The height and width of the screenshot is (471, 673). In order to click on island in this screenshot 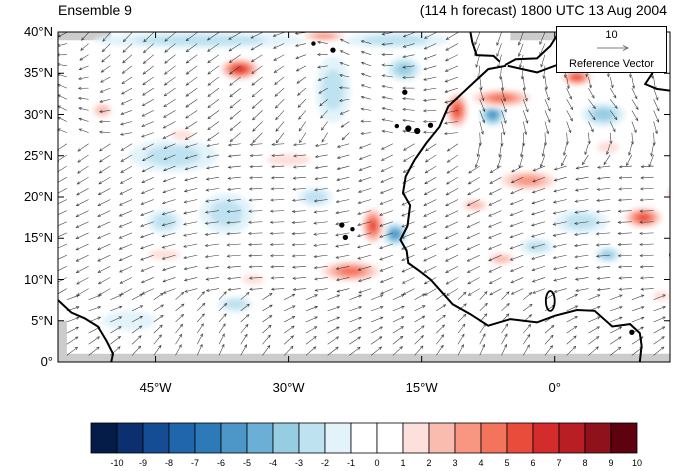, I will do `click(345, 237)`.